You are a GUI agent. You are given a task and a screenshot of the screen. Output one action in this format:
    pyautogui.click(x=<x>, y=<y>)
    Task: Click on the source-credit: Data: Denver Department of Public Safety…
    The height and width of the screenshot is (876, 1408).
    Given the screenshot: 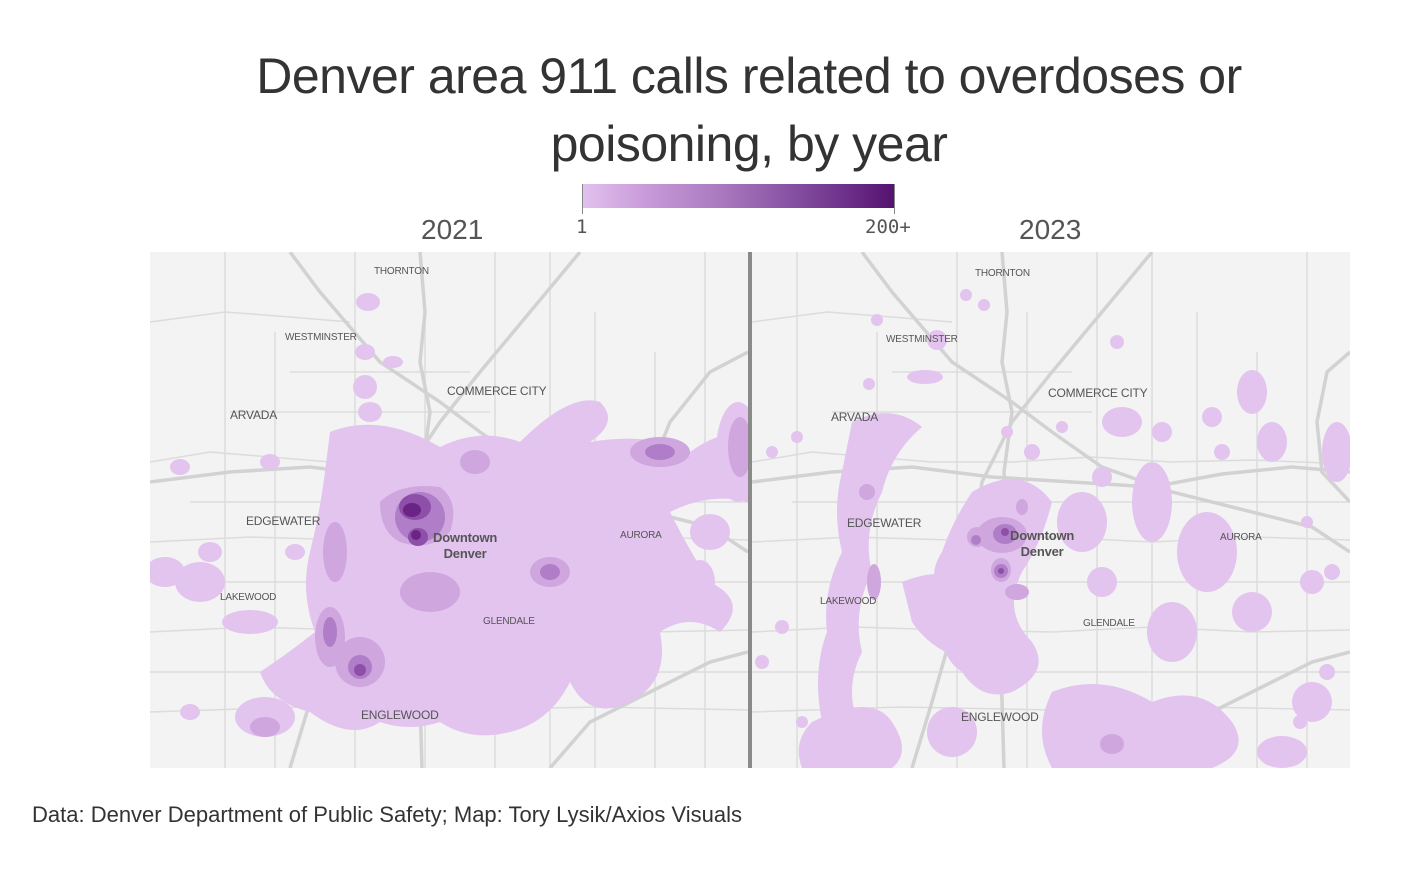 What is the action you would take?
    pyautogui.click(x=387, y=814)
    